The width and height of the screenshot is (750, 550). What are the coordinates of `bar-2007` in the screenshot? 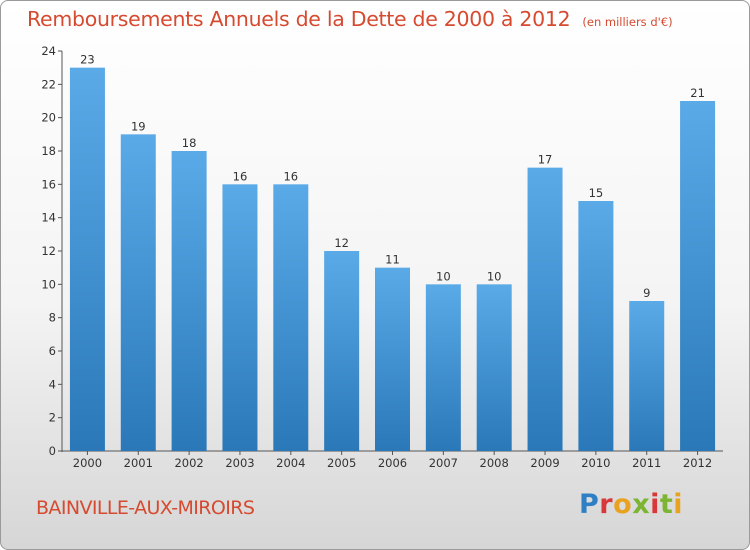 It's located at (443, 367).